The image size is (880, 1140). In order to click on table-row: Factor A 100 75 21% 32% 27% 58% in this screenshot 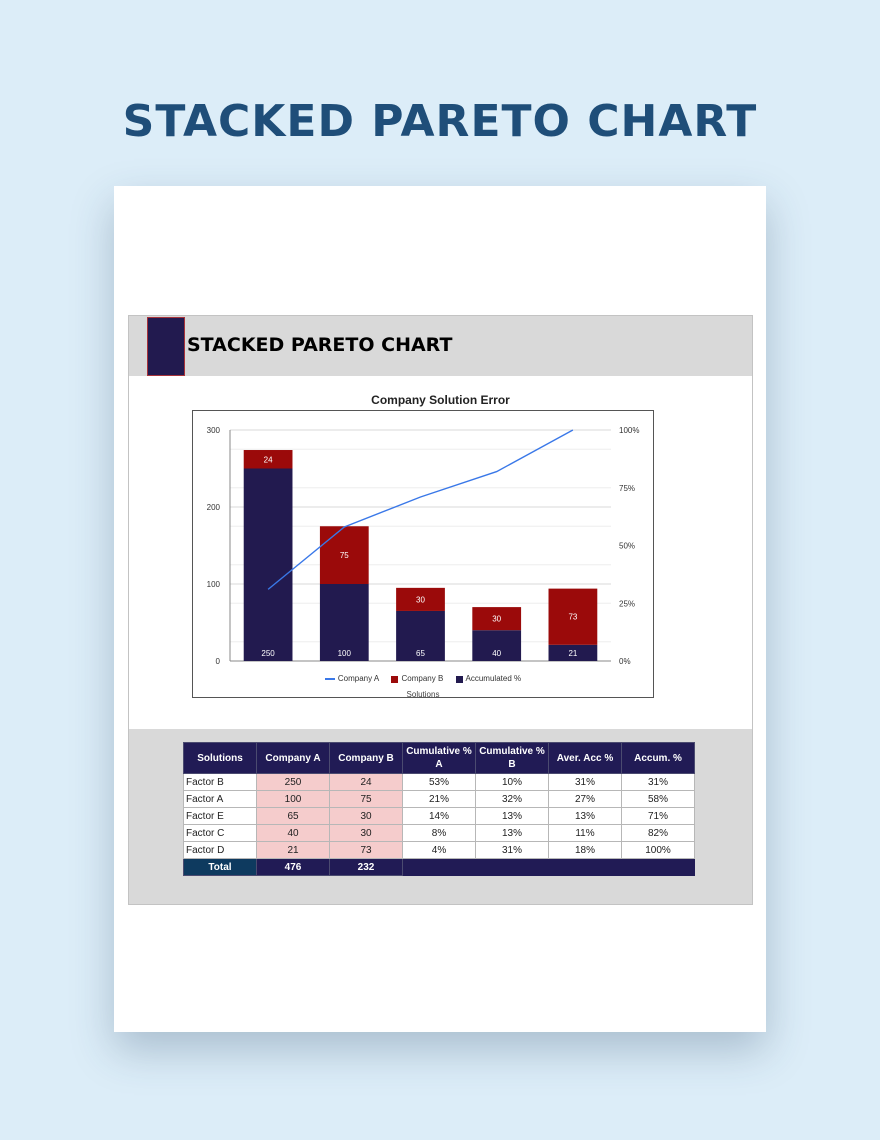, I will do `click(439, 799)`.